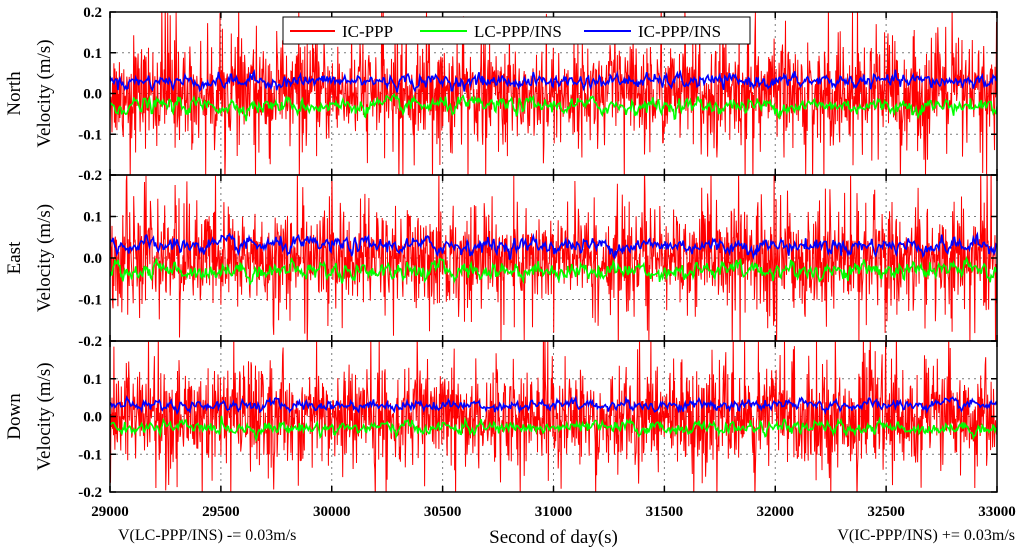 Image resolution: width=1024 pixels, height=557 pixels. What do you see at coordinates (997, 512) in the screenshot?
I see `x-tick-label: 33000` at bounding box center [997, 512].